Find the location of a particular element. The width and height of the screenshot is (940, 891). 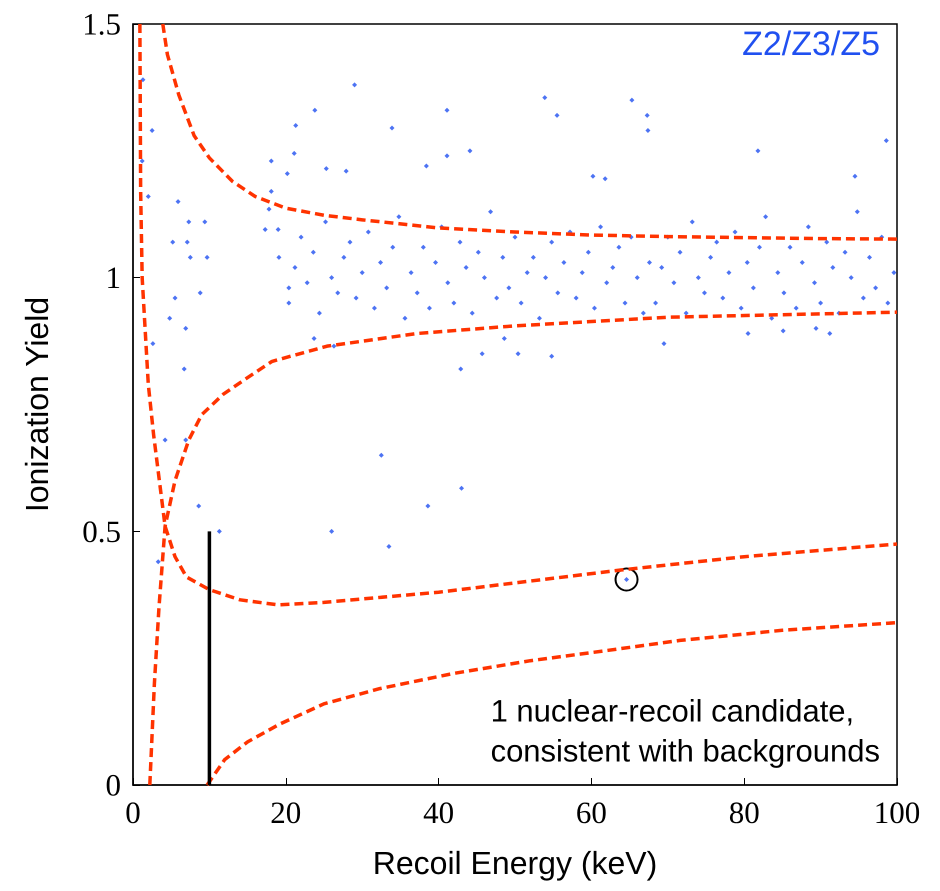

y-tick-label: 0 is located at coordinates (113, 785).